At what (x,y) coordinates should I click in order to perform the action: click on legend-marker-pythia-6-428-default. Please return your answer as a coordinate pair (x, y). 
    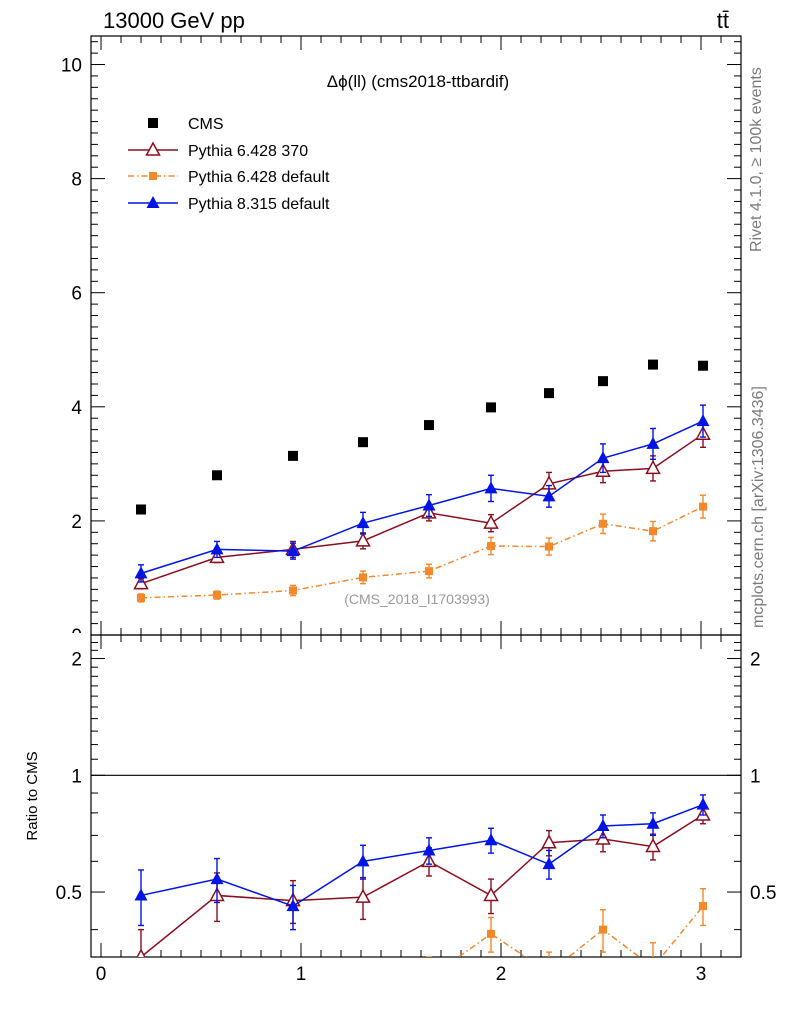
    Looking at the image, I should click on (153, 176).